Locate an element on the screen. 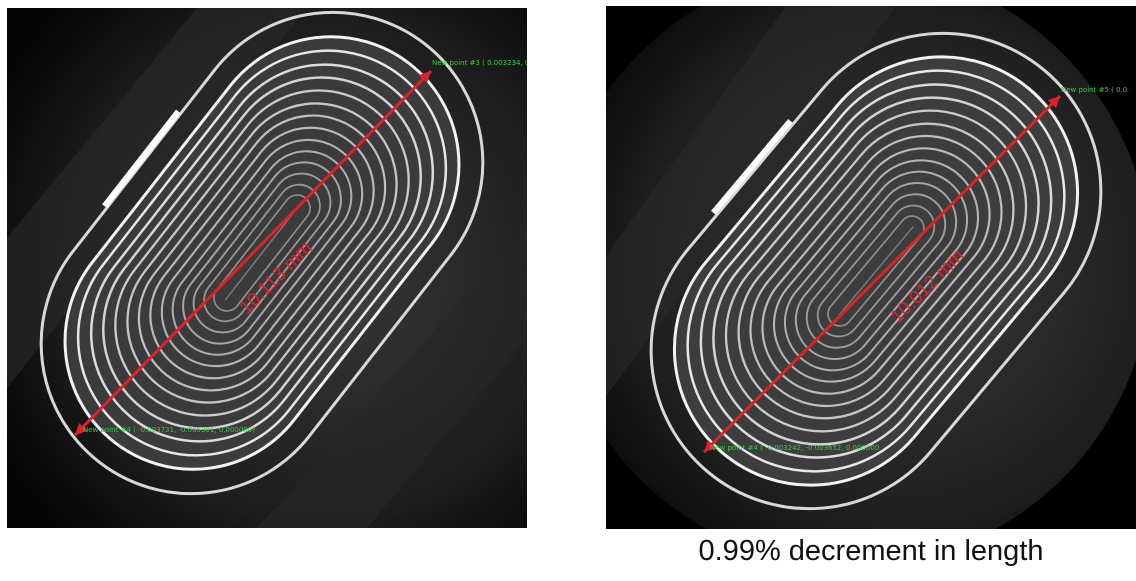 This screenshot has height=581, width=1136. caption: 0.99% decrement in length is located at coordinates (871, 551).